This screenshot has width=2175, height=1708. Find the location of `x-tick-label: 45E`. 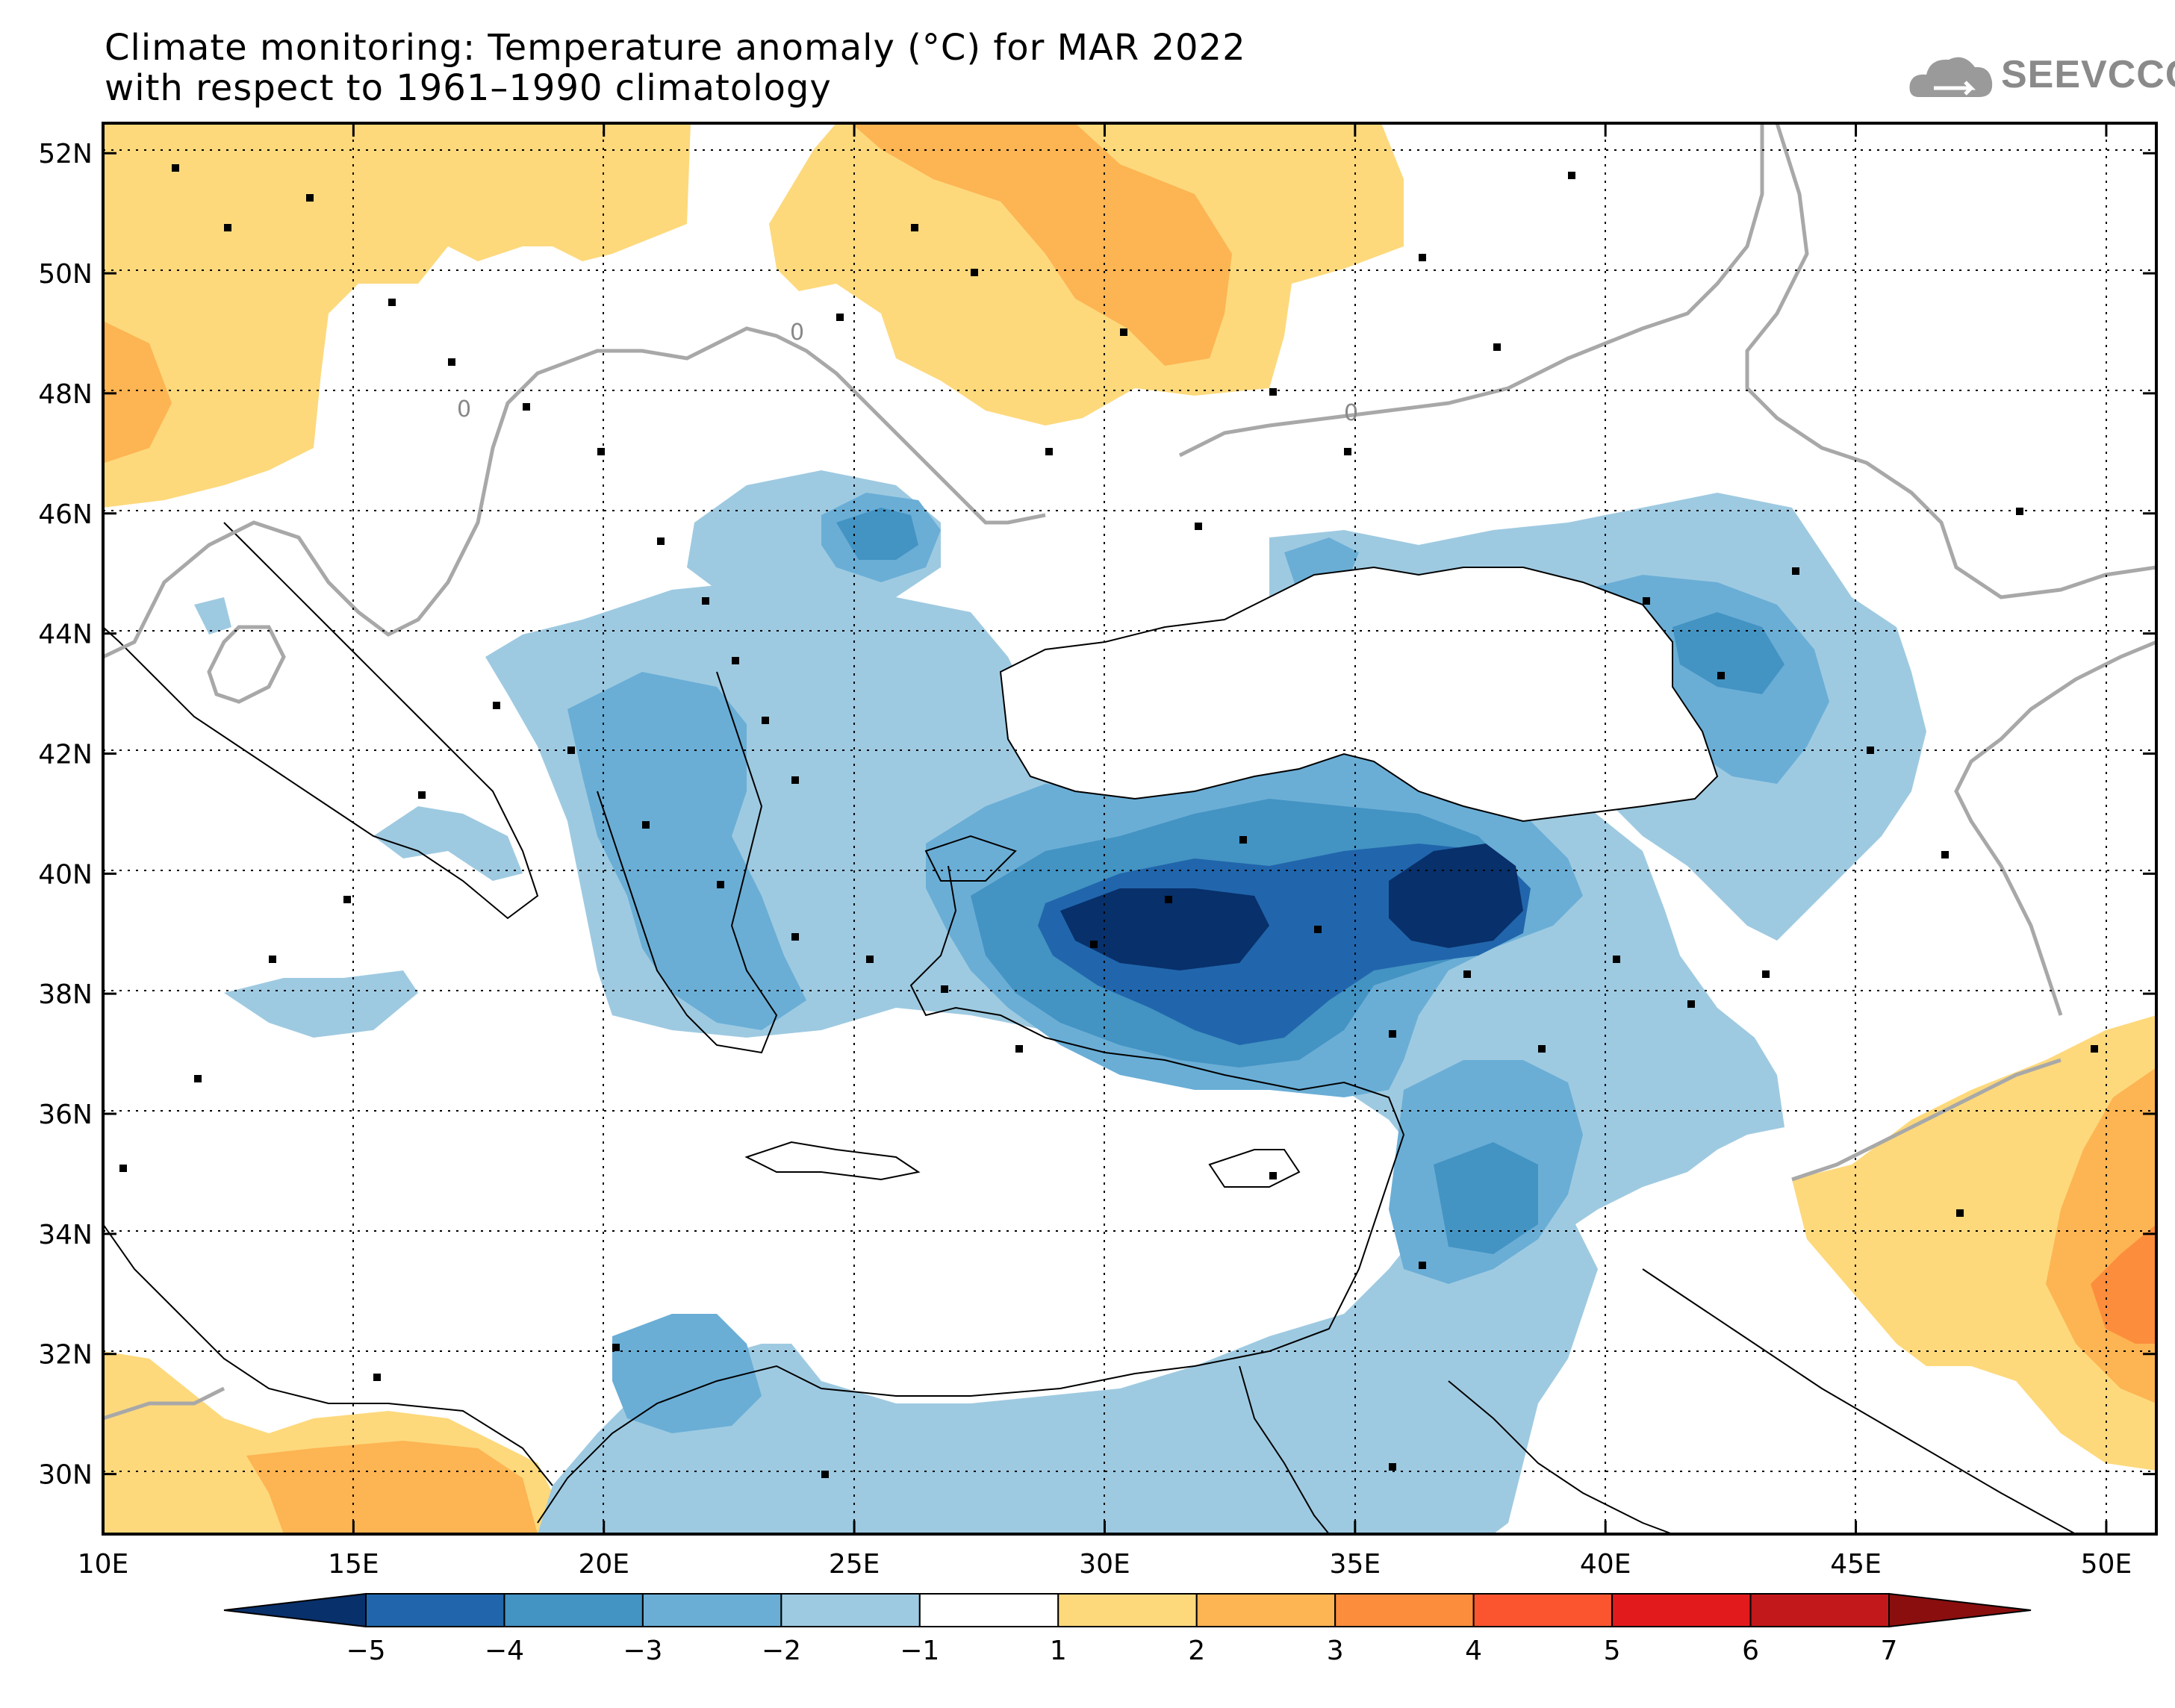

x-tick-label: 45E is located at coordinates (1856, 1564).